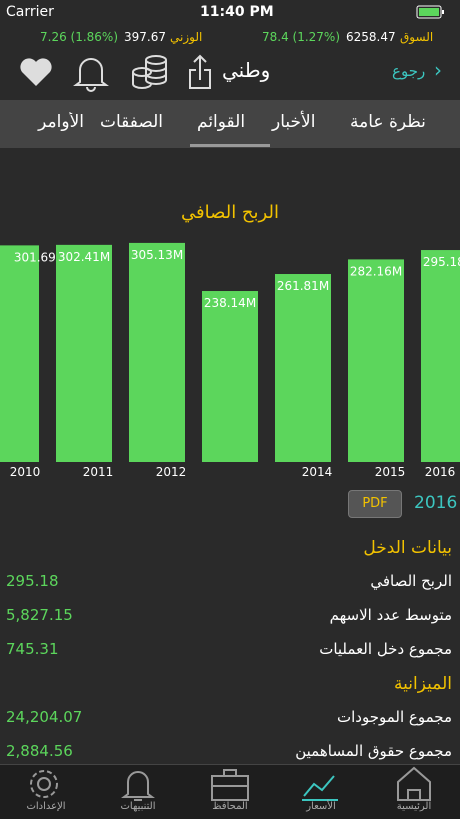 This screenshot has width=460, height=819. I want to click on tab: الصفقات, so click(132, 122).